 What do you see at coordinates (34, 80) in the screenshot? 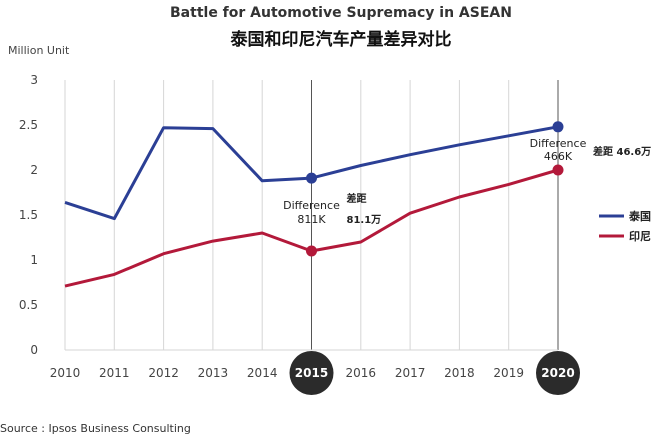
I see `y-tick-label: 3` at bounding box center [34, 80].